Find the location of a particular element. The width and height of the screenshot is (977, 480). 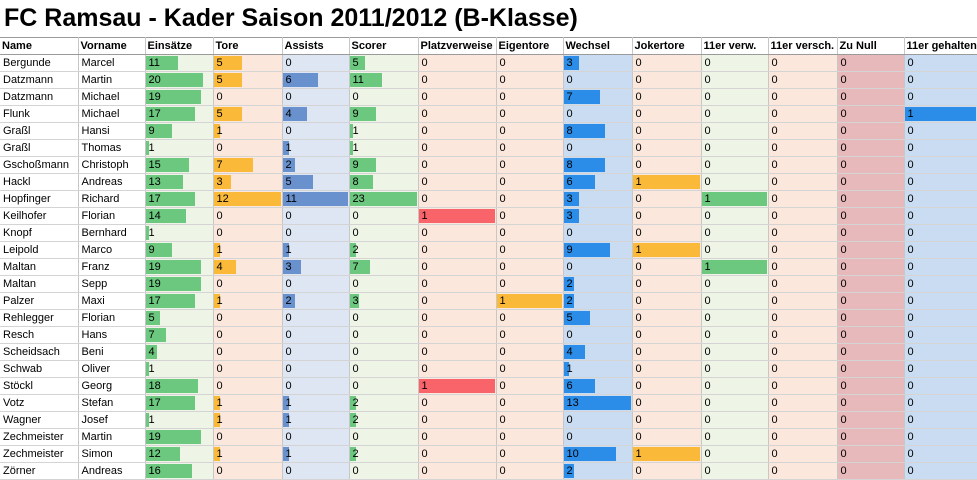

cell-name: Resch is located at coordinates (39, 335).